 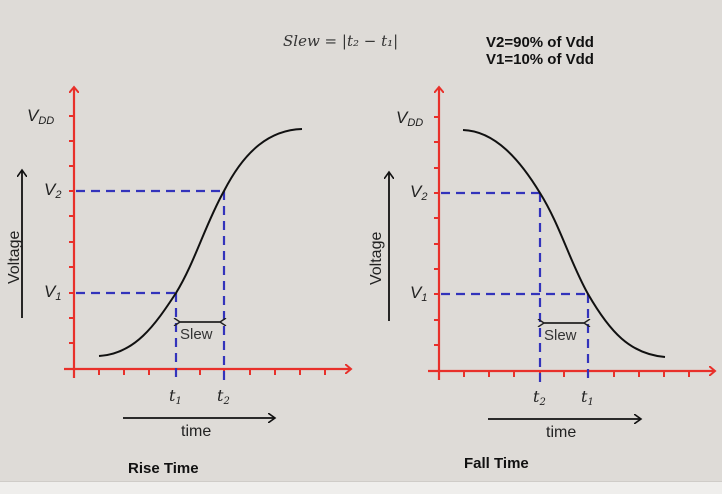 What do you see at coordinates (53, 292) in the screenshot?
I see `rise-v1-label: V1` at bounding box center [53, 292].